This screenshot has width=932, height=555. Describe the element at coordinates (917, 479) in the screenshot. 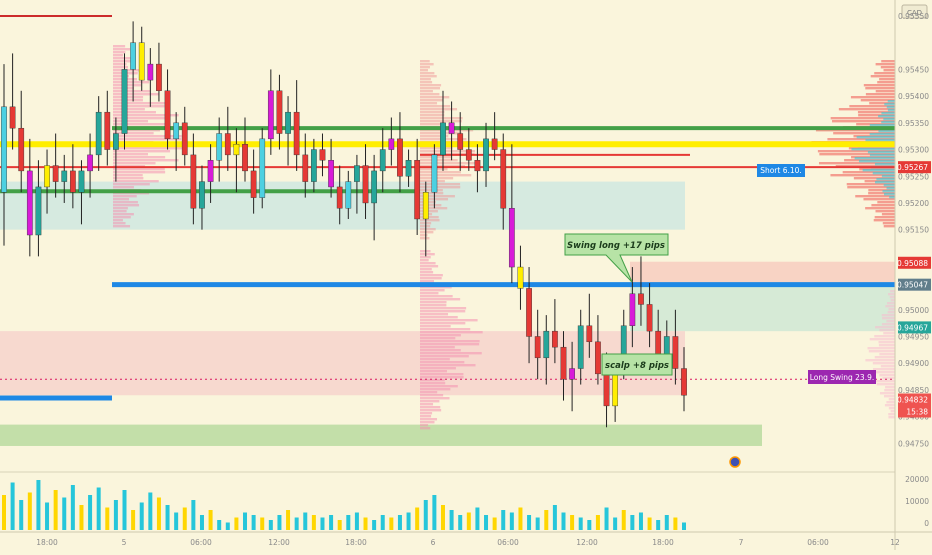

I see `volume-tick: 20000` at that location.